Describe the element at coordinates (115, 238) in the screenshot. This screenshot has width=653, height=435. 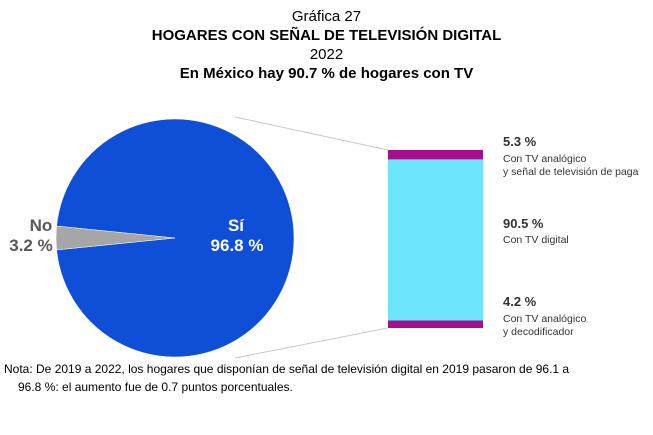
I see `pie-slice-no` at that location.